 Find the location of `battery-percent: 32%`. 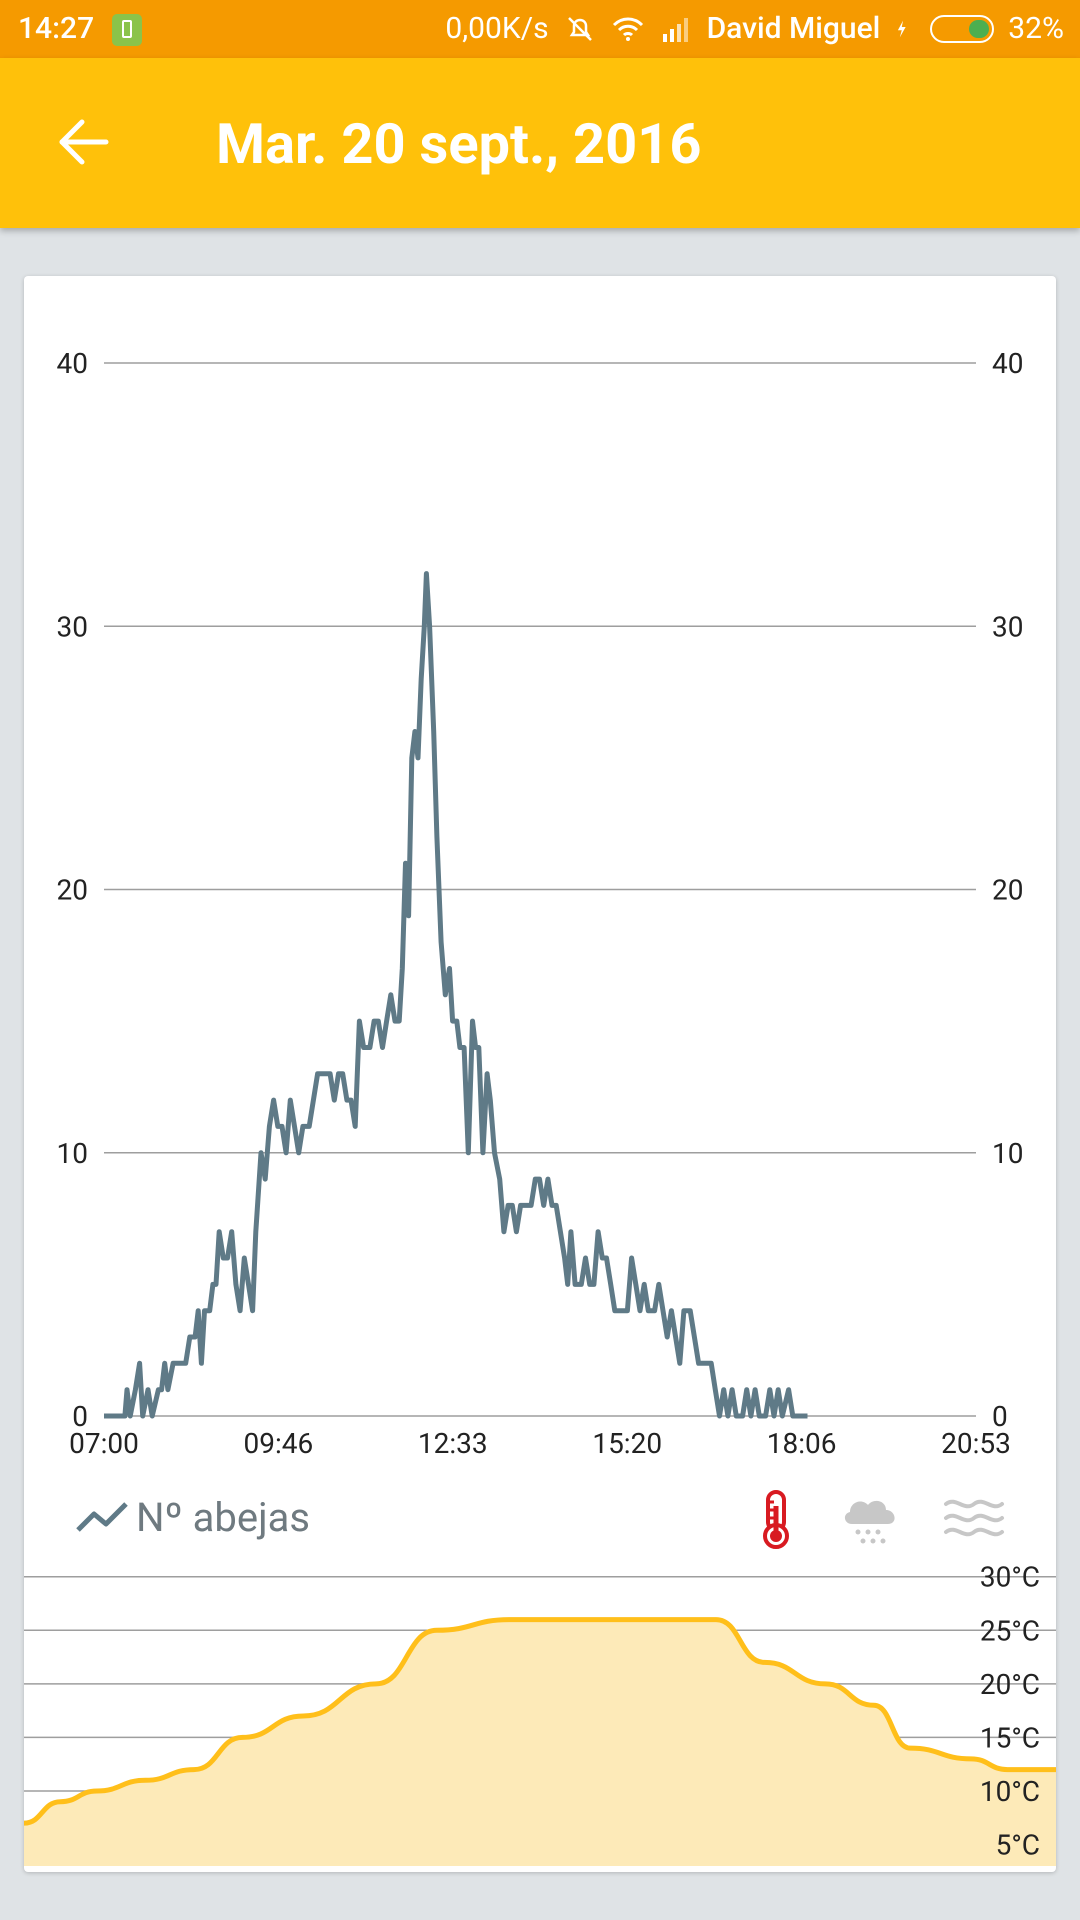

battery-percent: 32% is located at coordinates (1036, 28).